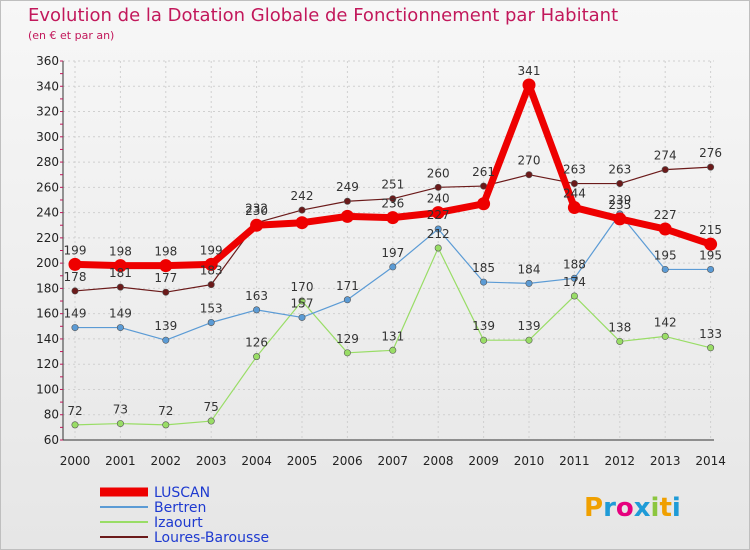 The width and height of the screenshot is (750, 550). What do you see at coordinates (632, 508) in the screenshot?
I see `proxiti-logo: Proxiti` at bounding box center [632, 508].